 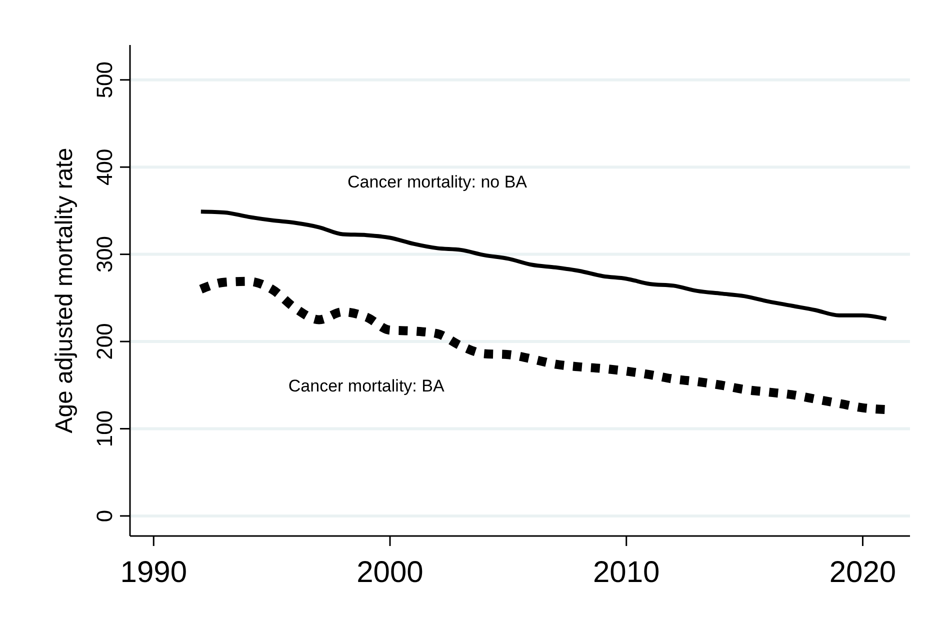 I want to click on y-tick-label: 100, so click(x=104, y=429).